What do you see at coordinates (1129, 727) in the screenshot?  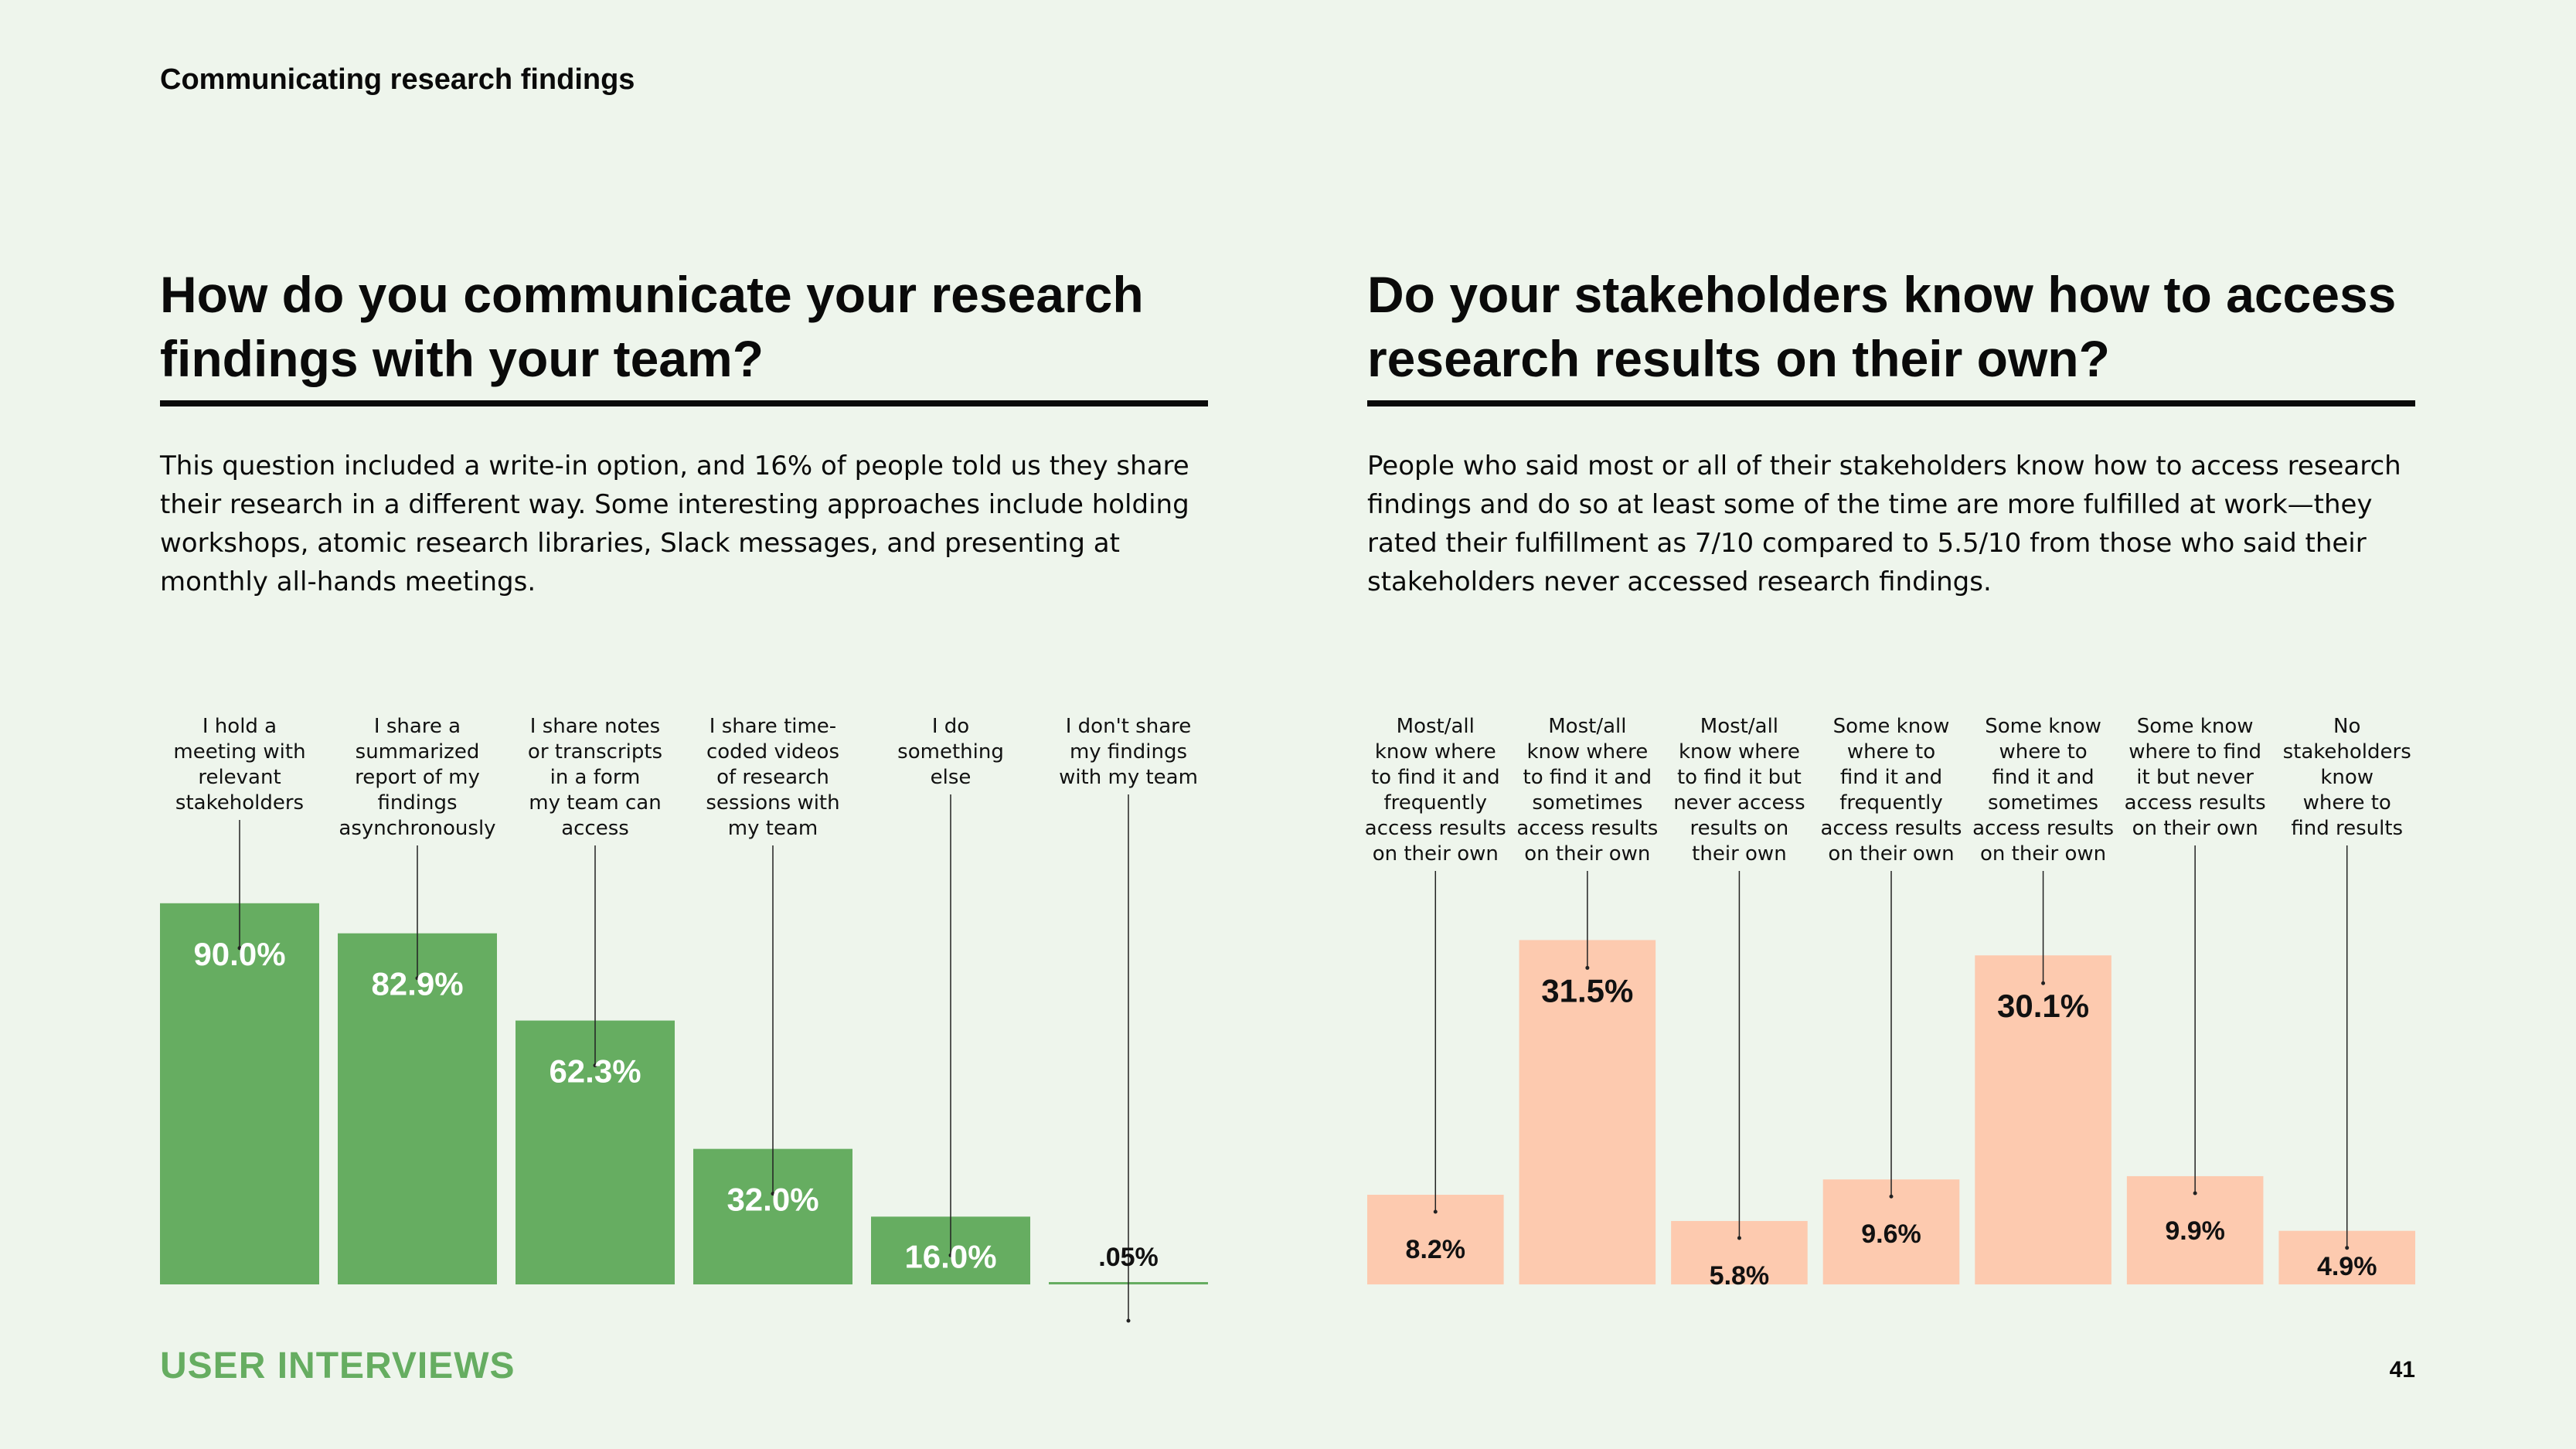 I see `category-label: I don't share` at bounding box center [1129, 727].